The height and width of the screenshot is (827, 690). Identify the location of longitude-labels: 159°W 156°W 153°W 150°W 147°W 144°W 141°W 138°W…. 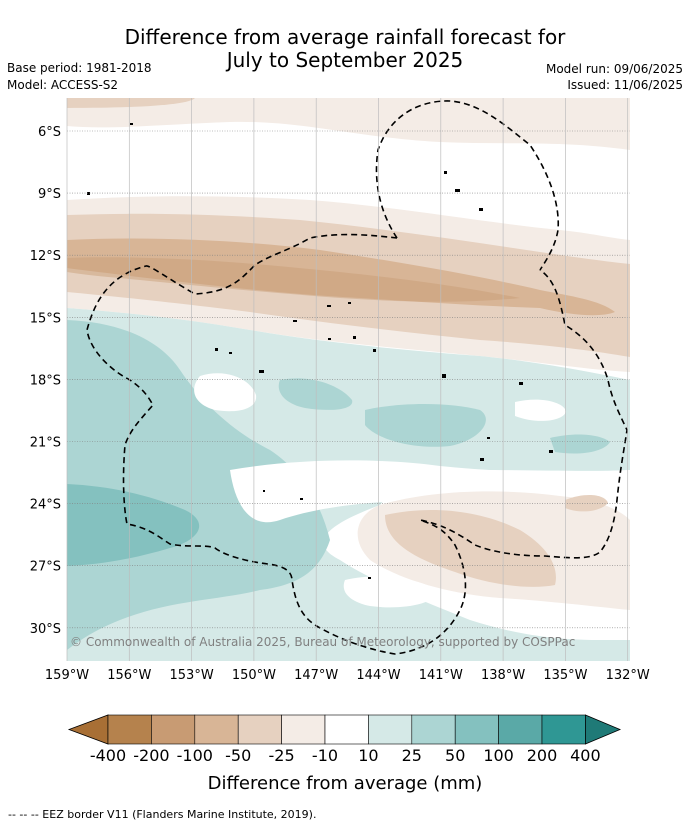
(347, 675).